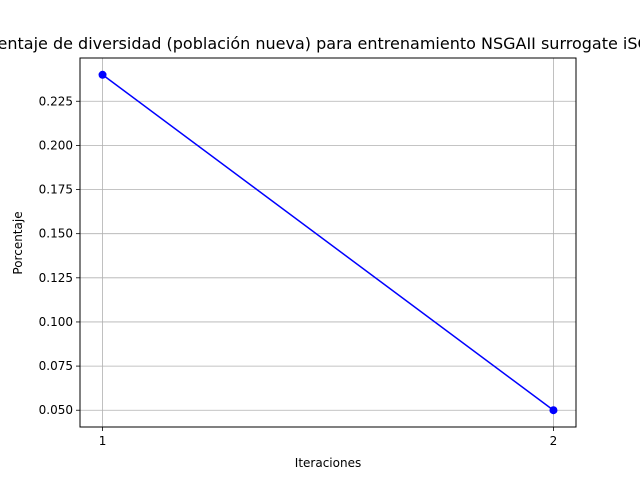 The width and height of the screenshot is (640, 480). I want to click on y-axis-label: Porcentaje, so click(18, 242).